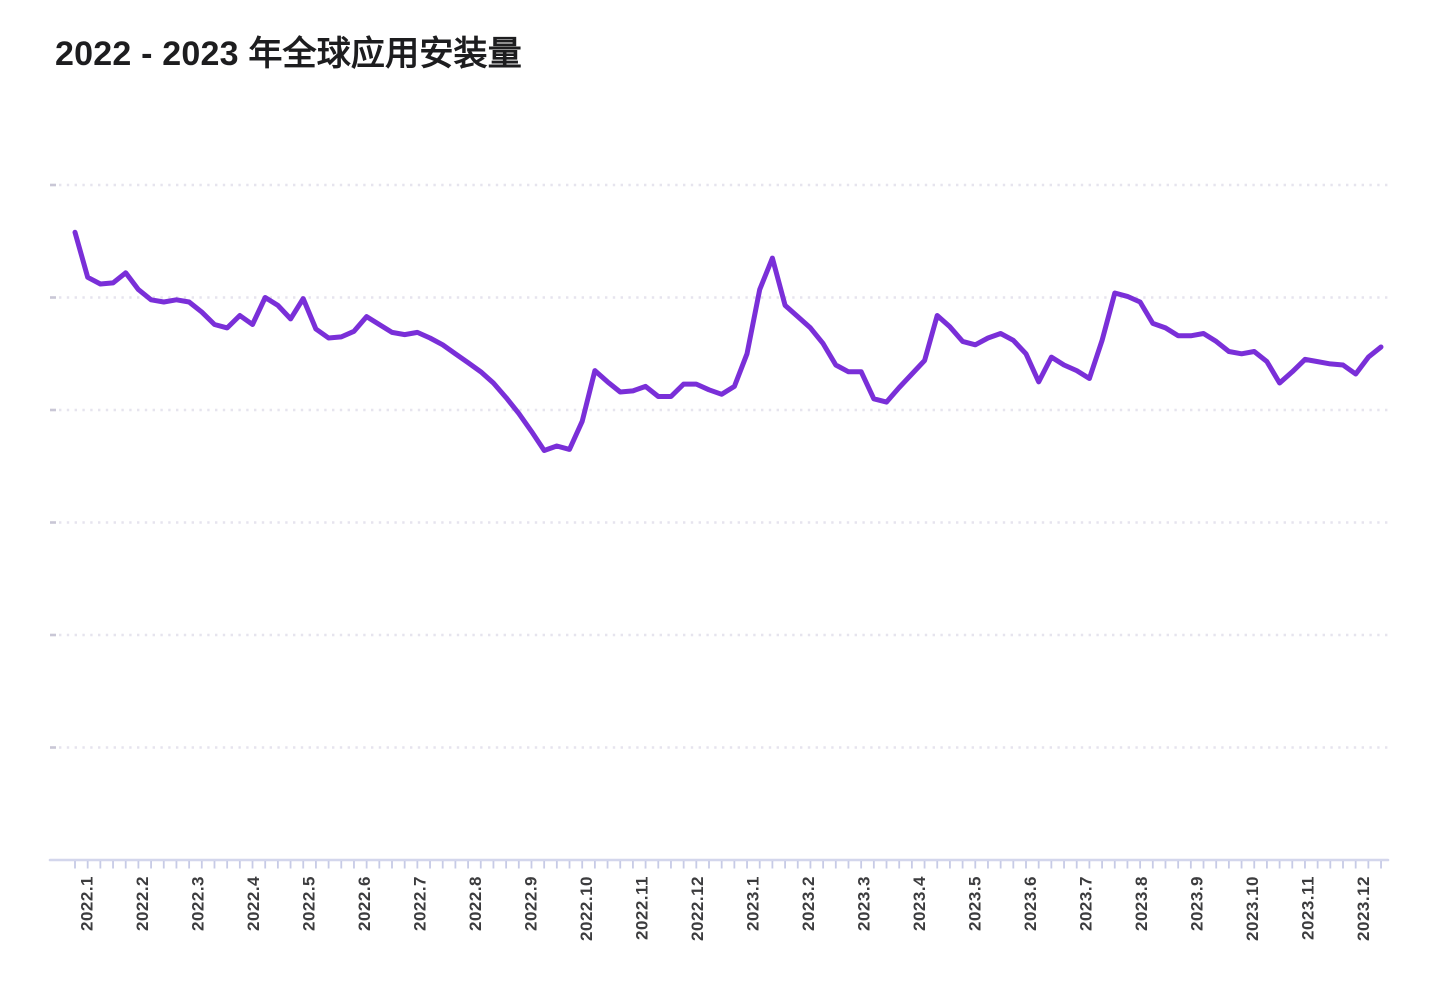 This screenshot has height=1001, width=1440. I want to click on x-axis-label: 2022.1, so click(87, 903).